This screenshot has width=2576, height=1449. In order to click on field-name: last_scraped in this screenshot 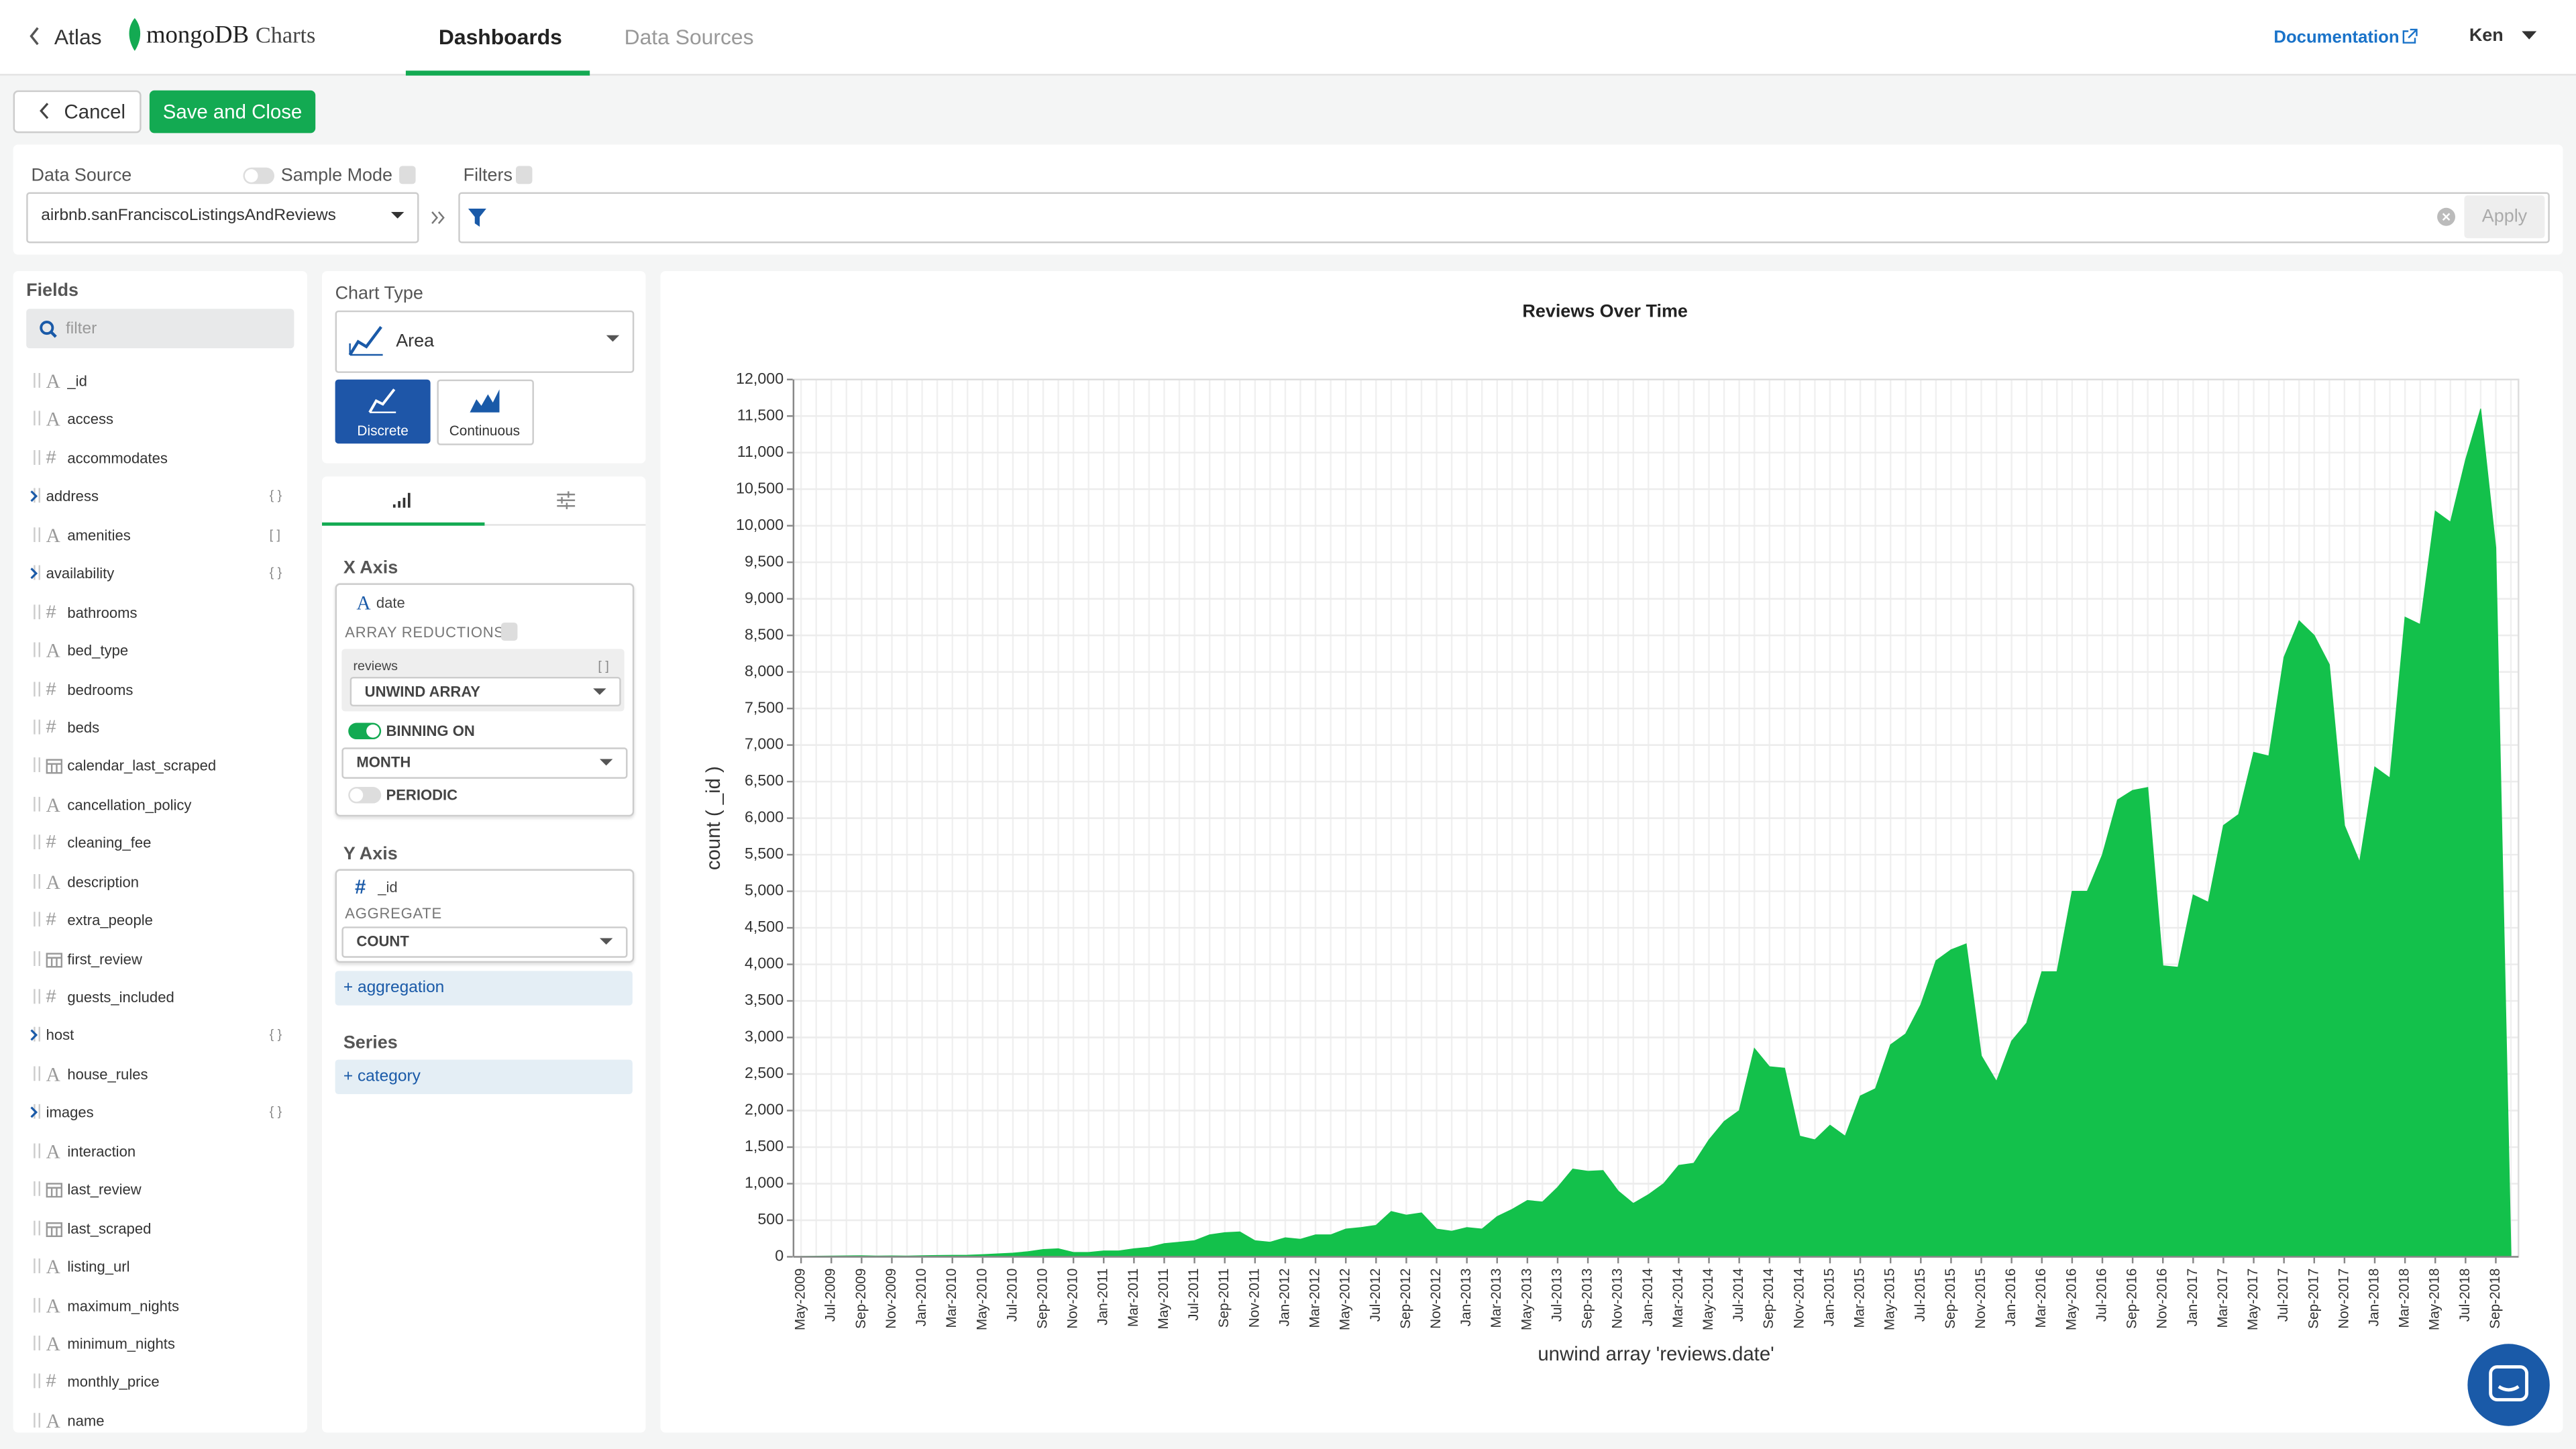, I will do `click(109, 1228)`.